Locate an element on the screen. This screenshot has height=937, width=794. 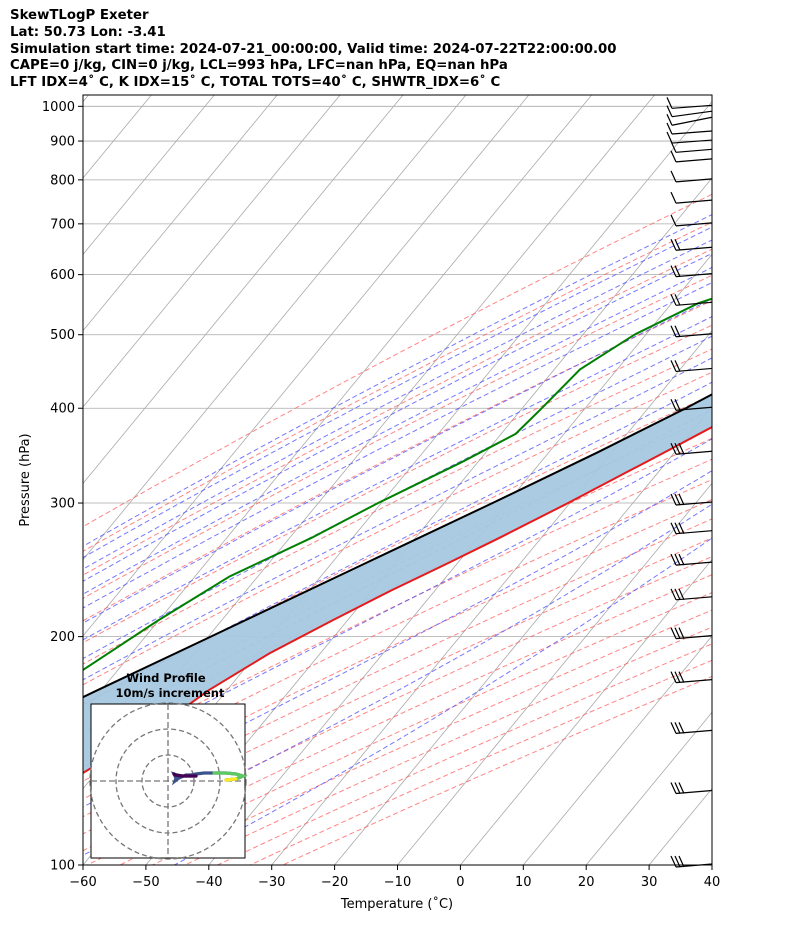
y-tick-label: 100 is located at coordinates (62, 866).